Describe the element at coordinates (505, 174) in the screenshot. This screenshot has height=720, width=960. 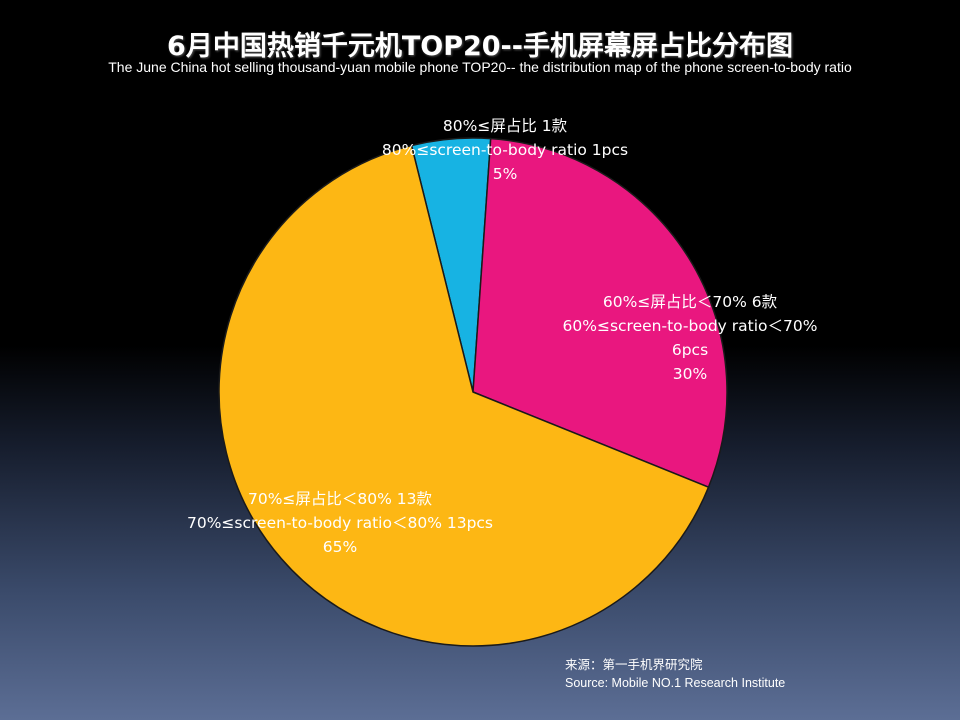
I see `slice-0-label-line-2: 5%` at that location.